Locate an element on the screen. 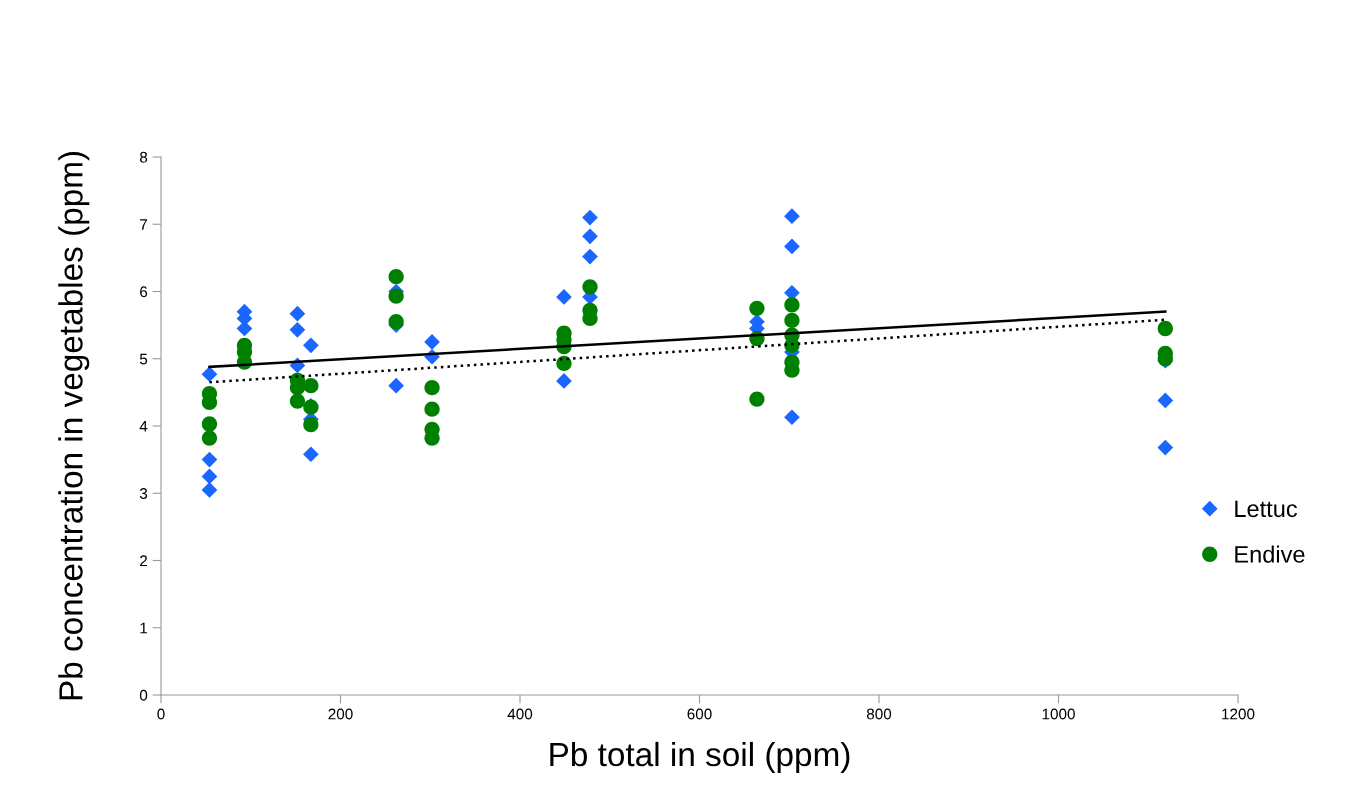  x-tick-label: 200 is located at coordinates (340, 714).